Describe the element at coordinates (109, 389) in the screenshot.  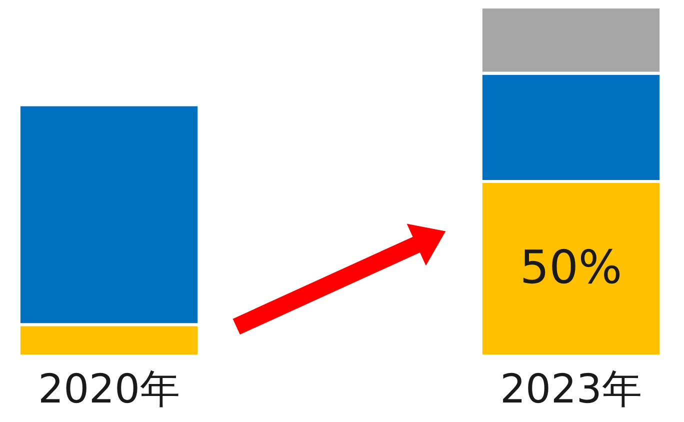
I see `x-tick-label: 2020年` at that location.